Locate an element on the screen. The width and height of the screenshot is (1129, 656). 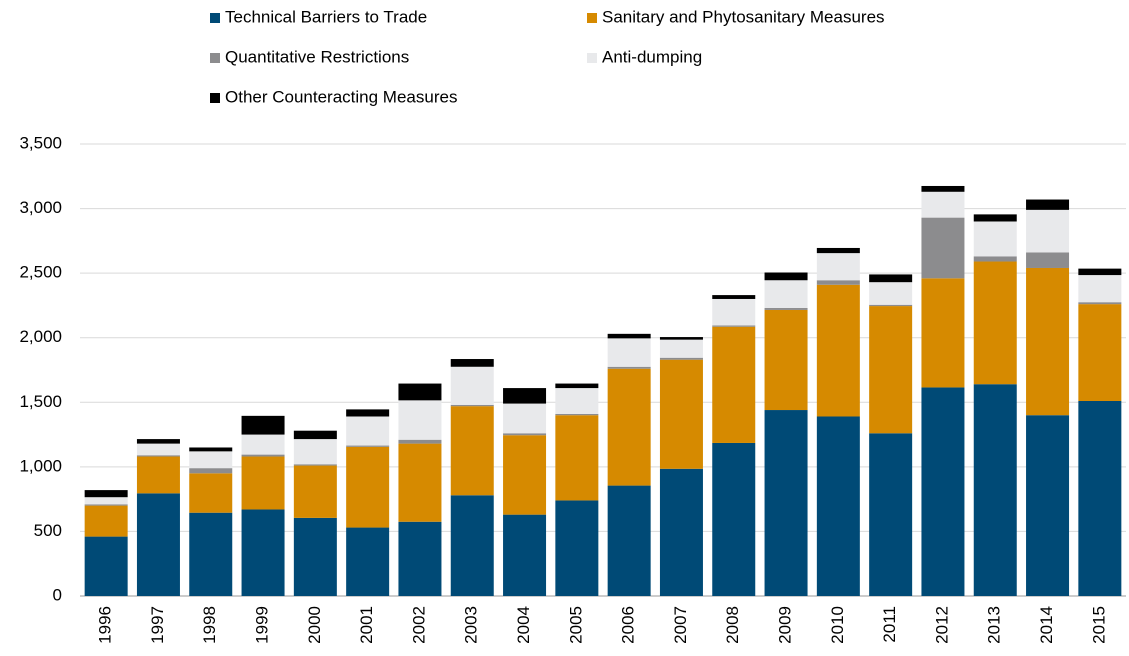
y-tick-label: 500 is located at coordinates (48, 530).